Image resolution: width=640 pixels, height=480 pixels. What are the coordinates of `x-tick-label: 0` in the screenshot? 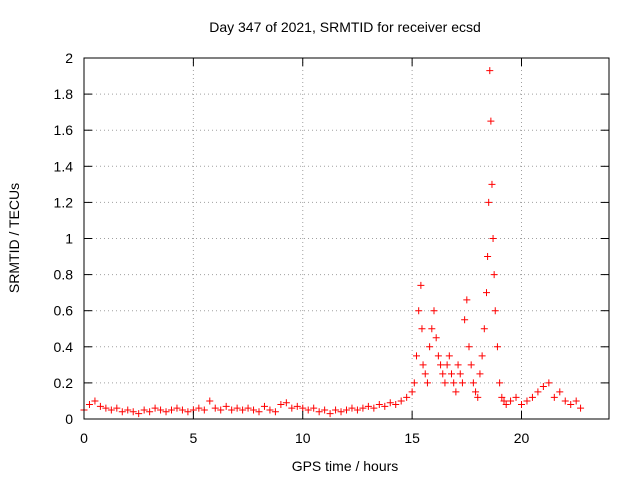 It's located at (84, 438).